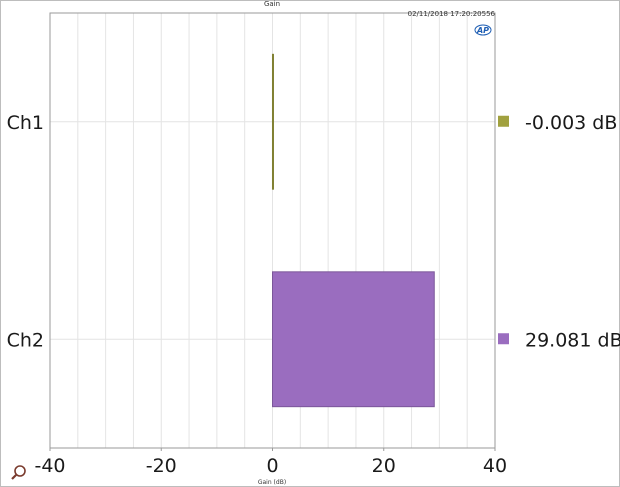 This screenshot has height=487, width=620. I want to click on x-axis-label: Gain (dB), so click(272, 482).